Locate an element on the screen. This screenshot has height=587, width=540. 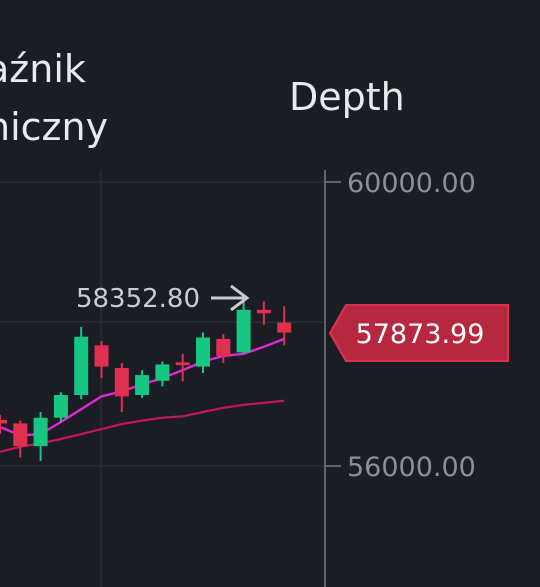
tick-label: 56000.00 is located at coordinates (411, 467).